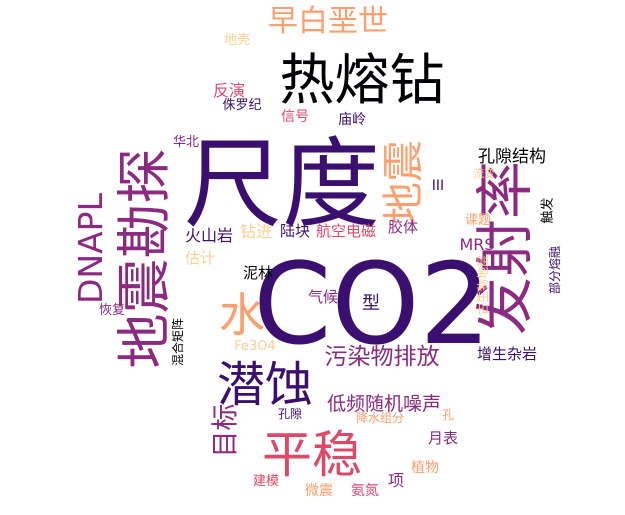  What do you see at coordinates (548, 210) in the screenshot?
I see `word: 触发` at bounding box center [548, 210].